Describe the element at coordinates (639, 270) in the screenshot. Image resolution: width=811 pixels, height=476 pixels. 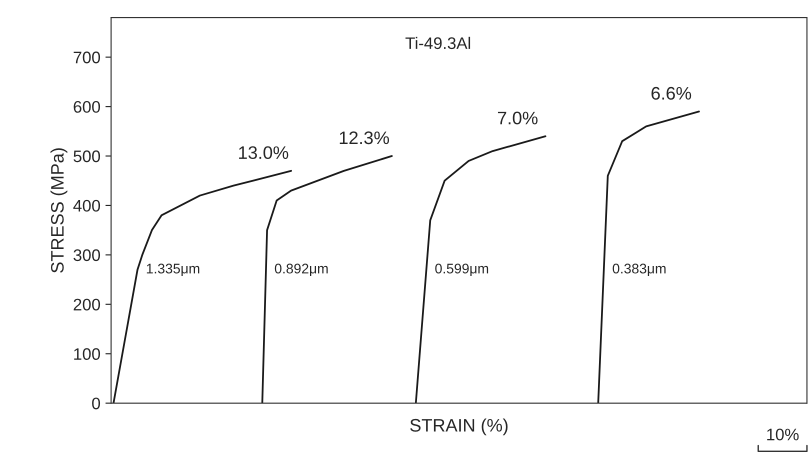
I see `series-label: 0.383μm` at that location.